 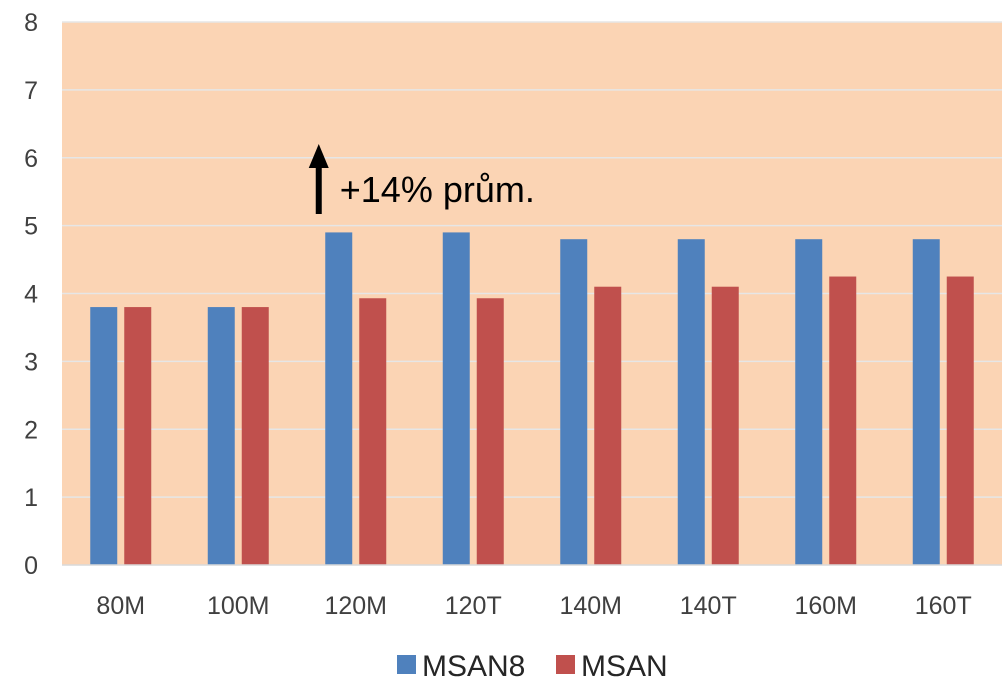 I want to click on bar-msan8-140t, so click(x=691, y=402).